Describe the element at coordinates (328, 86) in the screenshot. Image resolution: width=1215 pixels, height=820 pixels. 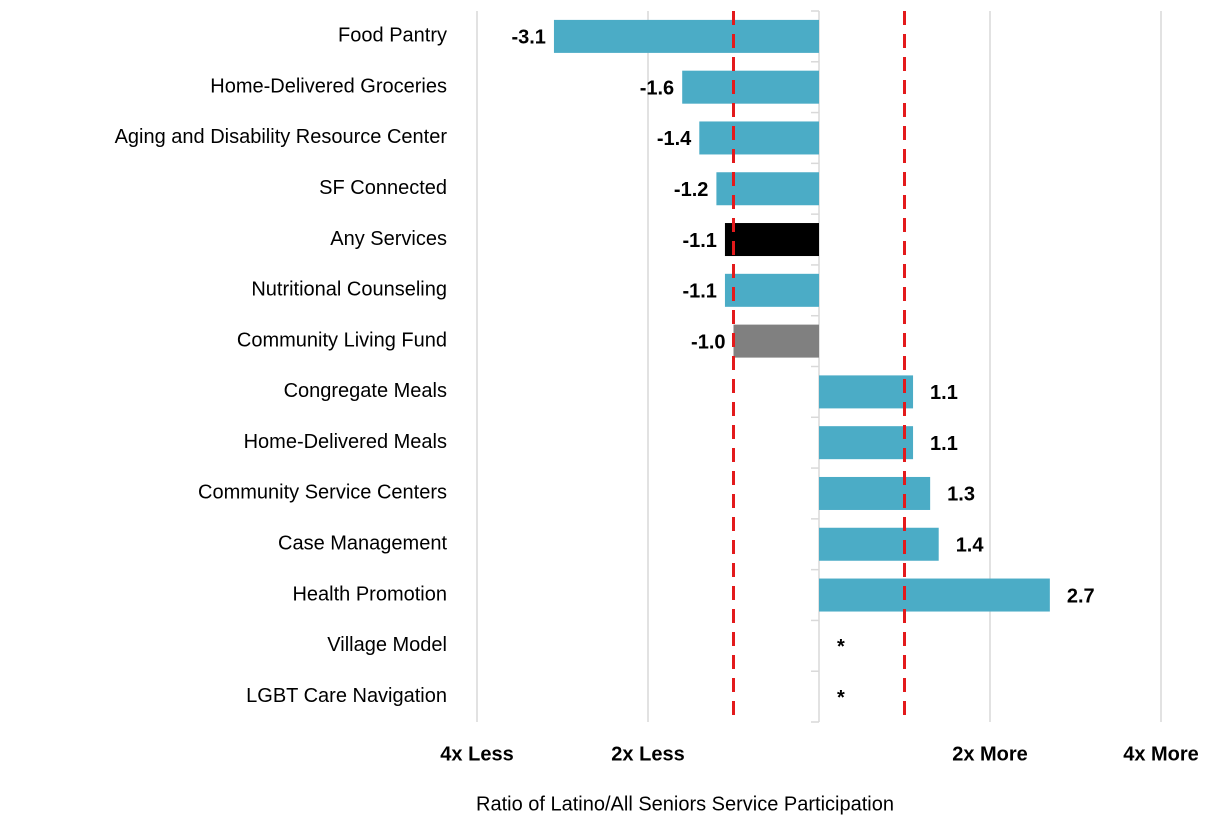
I see `category-label: Home-Delivered Groceries` at that location.